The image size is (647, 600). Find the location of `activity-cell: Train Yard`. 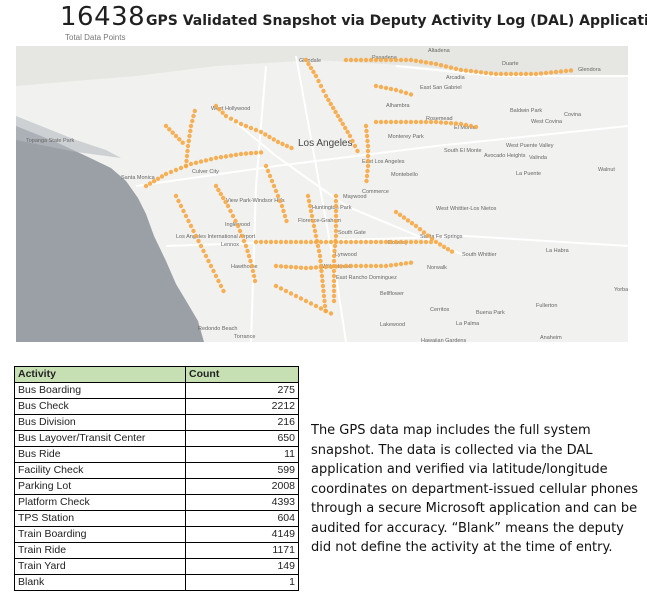

activity-cell: Train Yard is located at coordinates (100, 566).